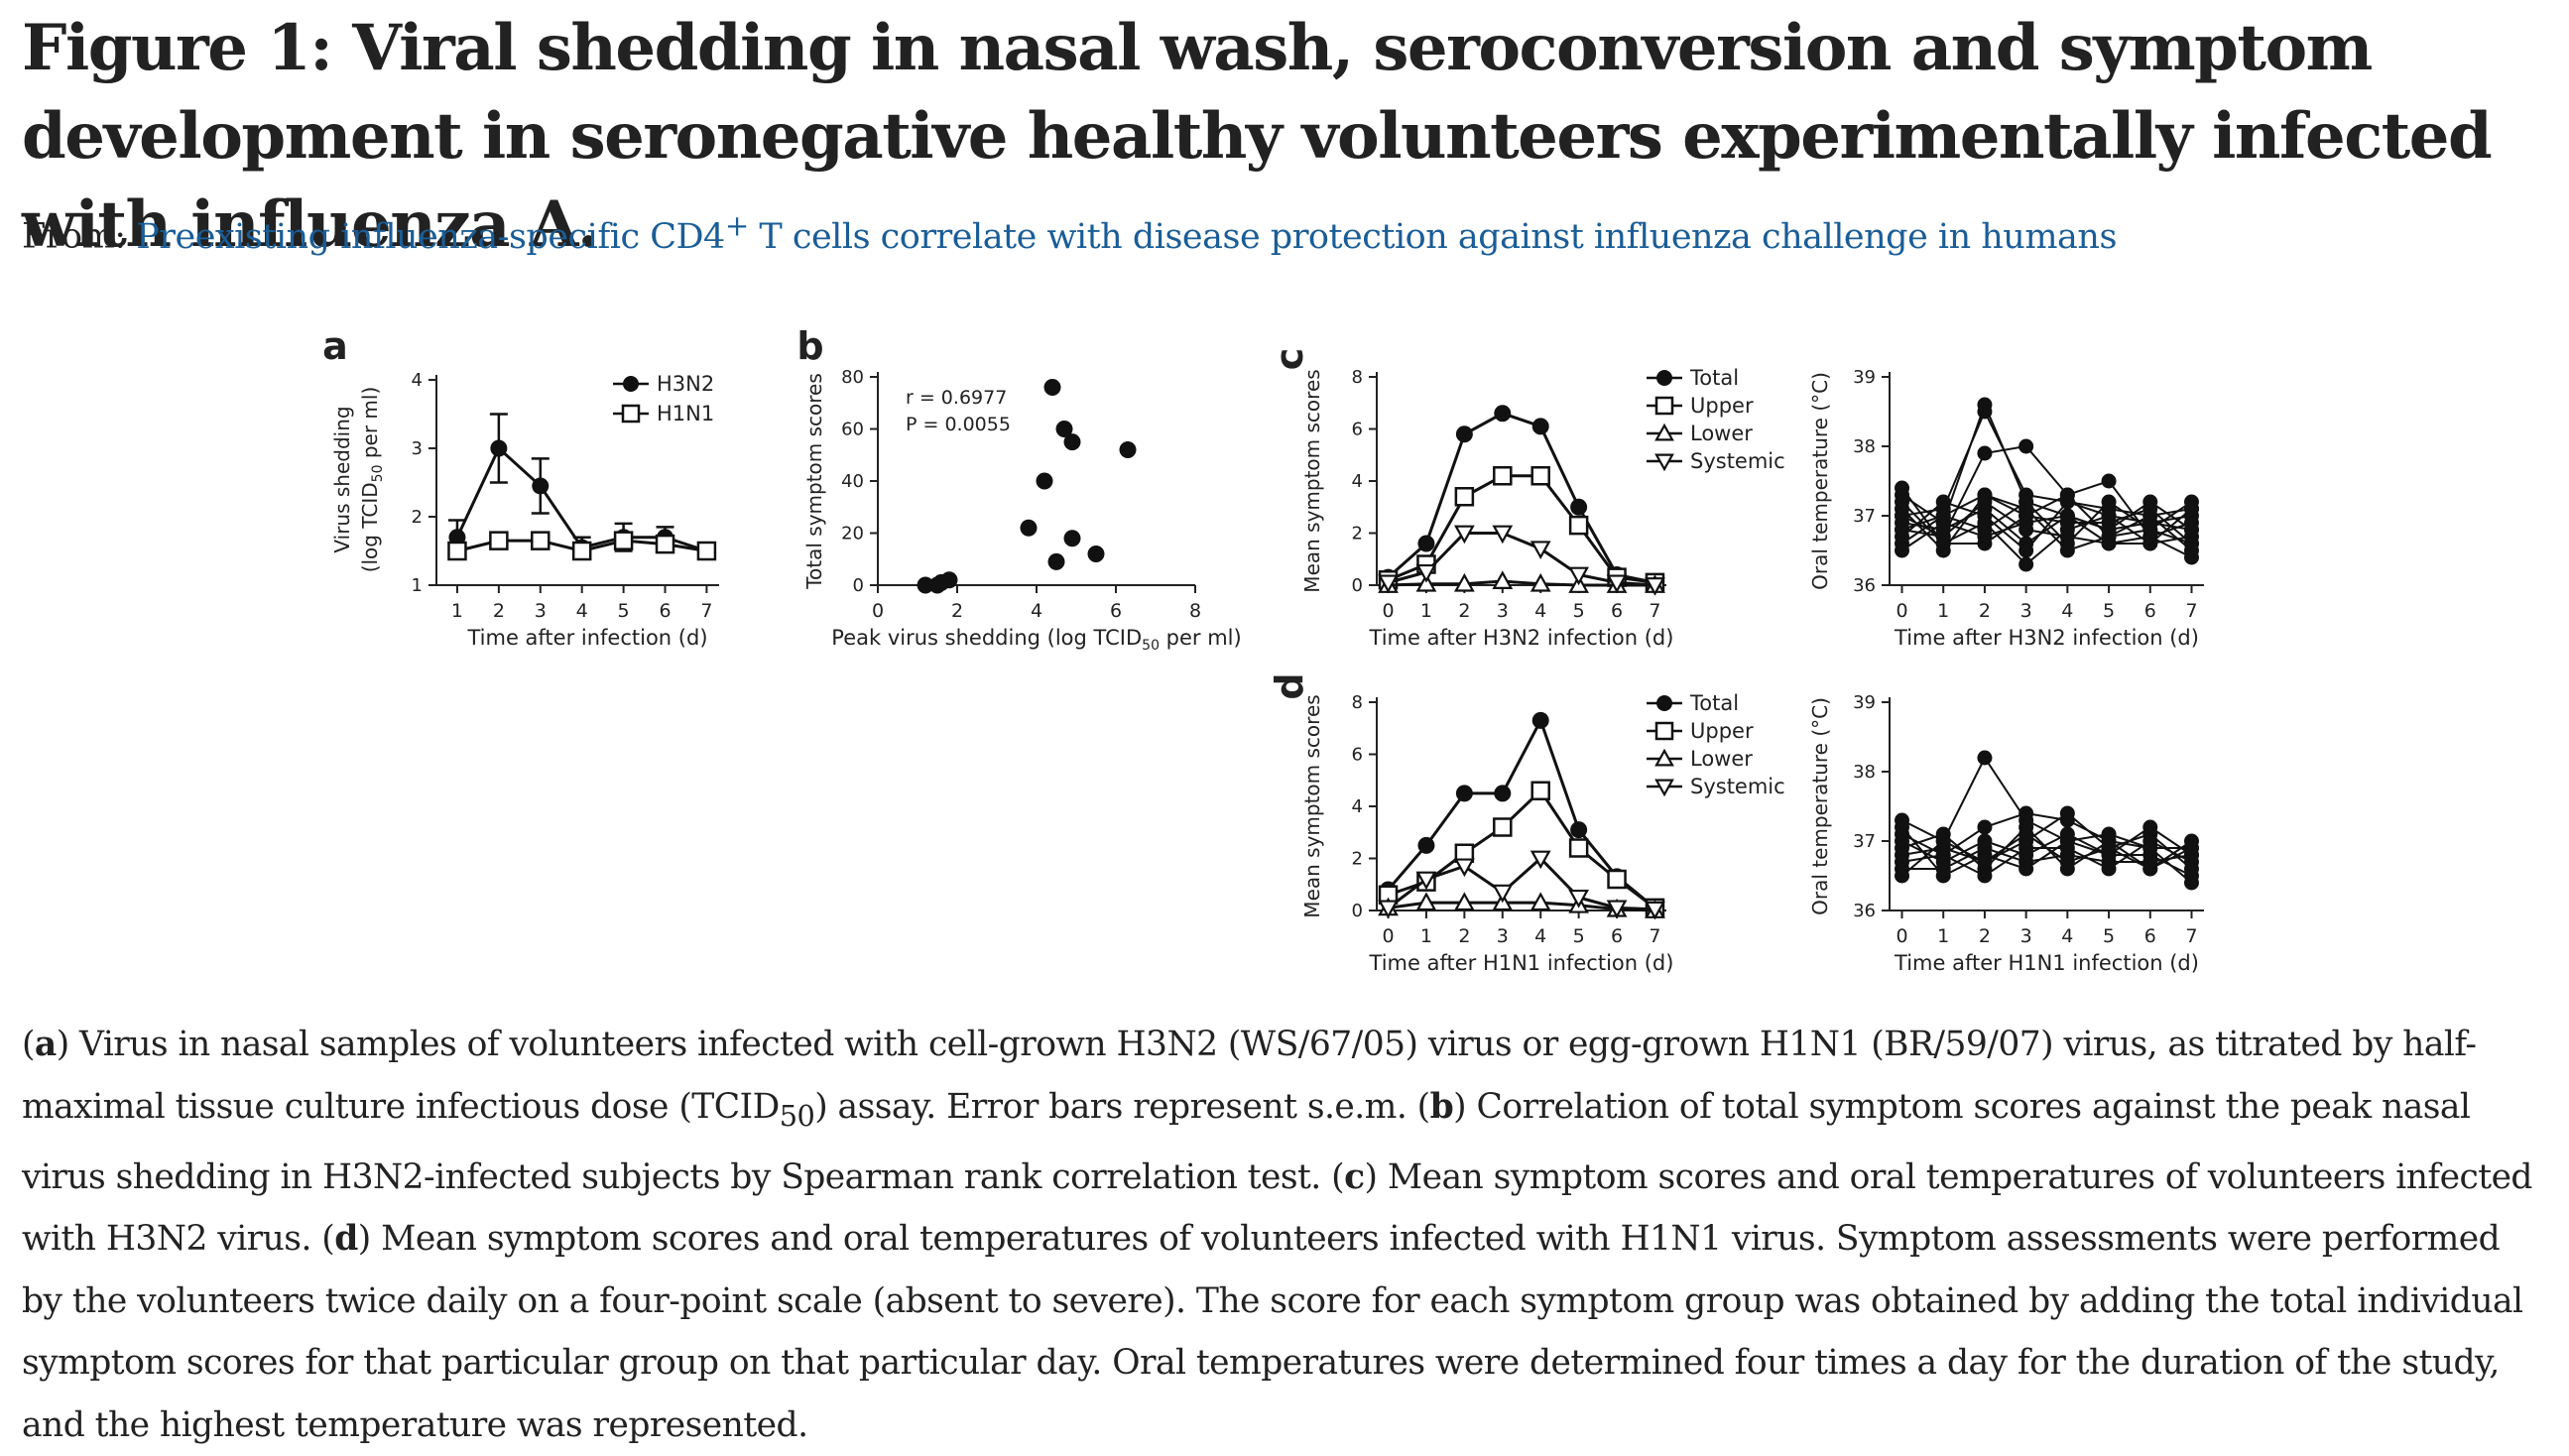  I want to click on x-tick-label-c-temperature: 4, so click(2067, 611).